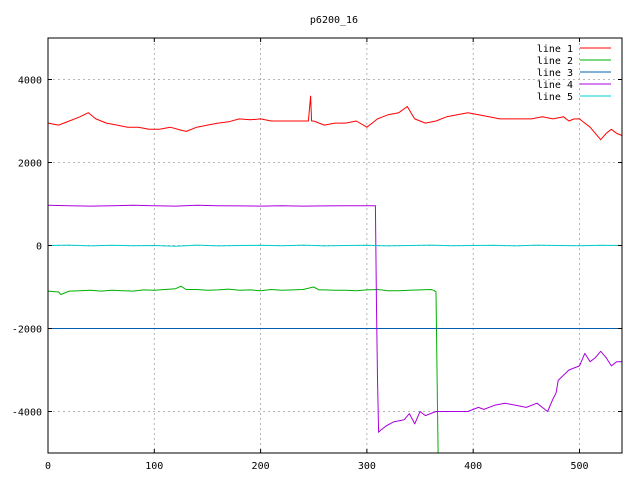  What do you see at coordinates (334, 20) in the screenshot?
I see `chart-title: p6200_16` at bounding box center [334, 20].